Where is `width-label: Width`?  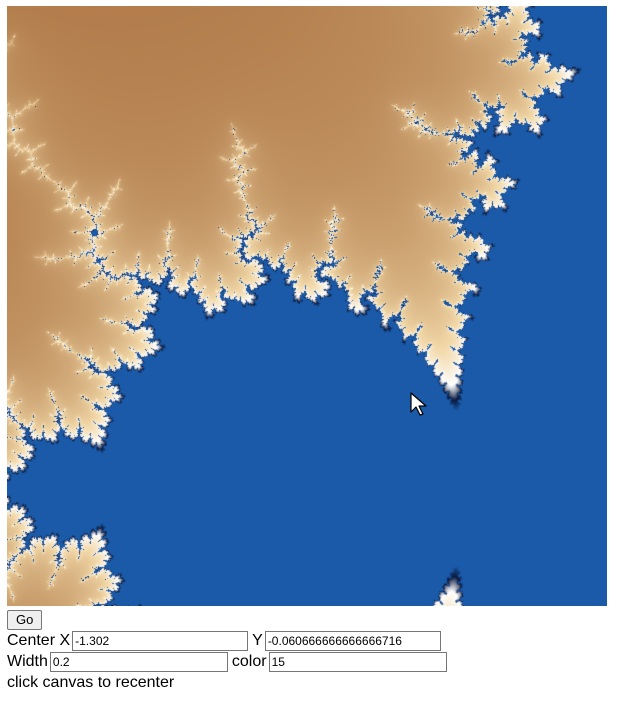 width-label: Width is located at coordinates (27, 661).